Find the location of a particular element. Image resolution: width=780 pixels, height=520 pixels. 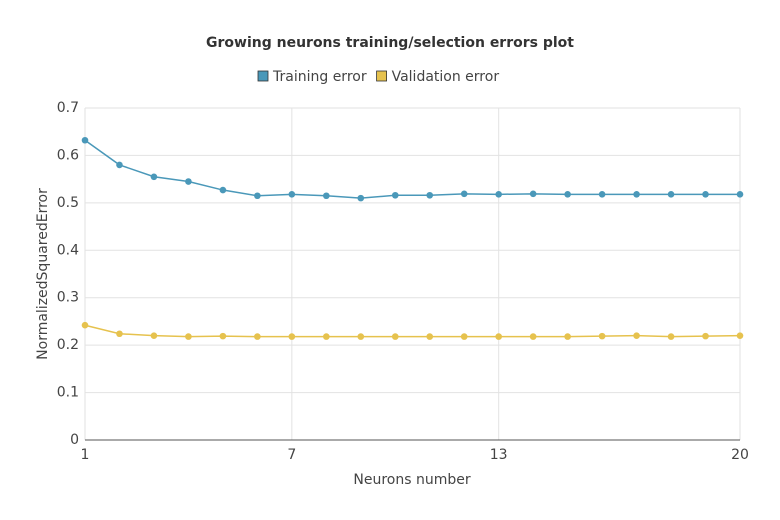

y-tick-label: 0.1 is located at coordinates (68, 393).